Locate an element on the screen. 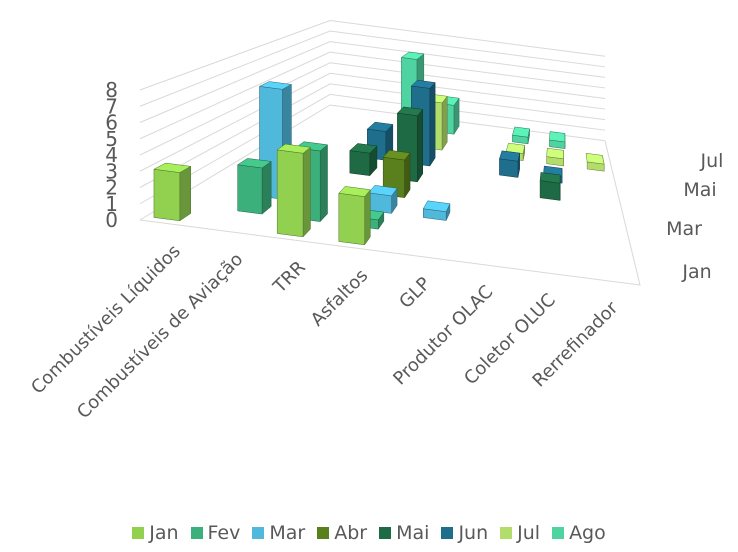 The image size is (738, 552). category-label: Asfaltos is located at coordinates (339, 297).